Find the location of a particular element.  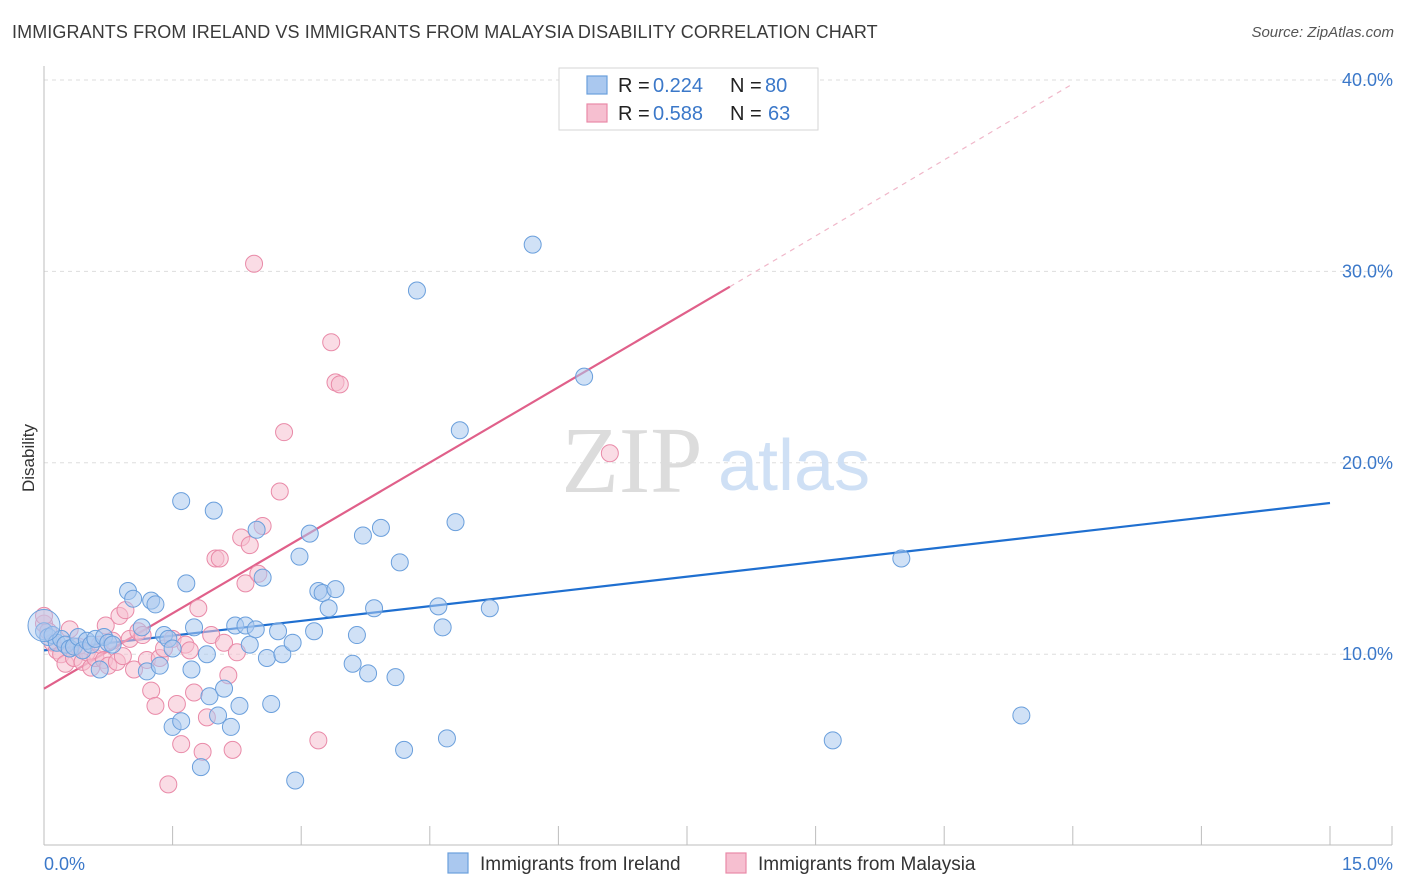

bottom-legend-label-ireland: Immigrants from Ireland is located at coordinates (580, 864).